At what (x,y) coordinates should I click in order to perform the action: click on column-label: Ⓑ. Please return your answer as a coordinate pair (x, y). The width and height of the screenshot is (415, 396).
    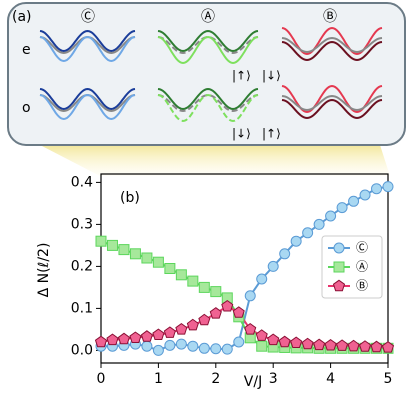
    Looking at the image, I should click on (330, 17).